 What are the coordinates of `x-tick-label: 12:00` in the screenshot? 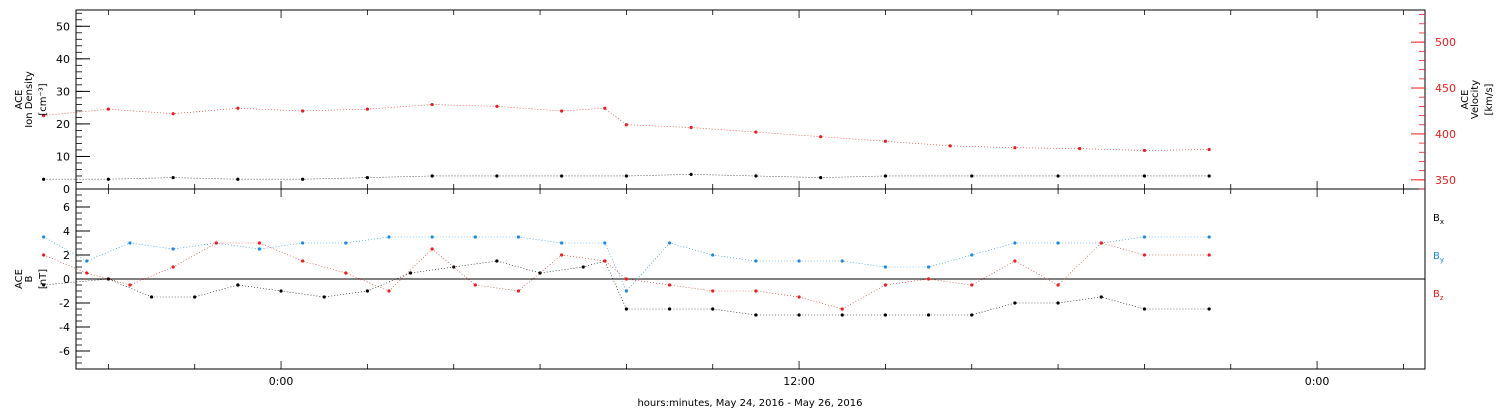 It's located at (799, 381).